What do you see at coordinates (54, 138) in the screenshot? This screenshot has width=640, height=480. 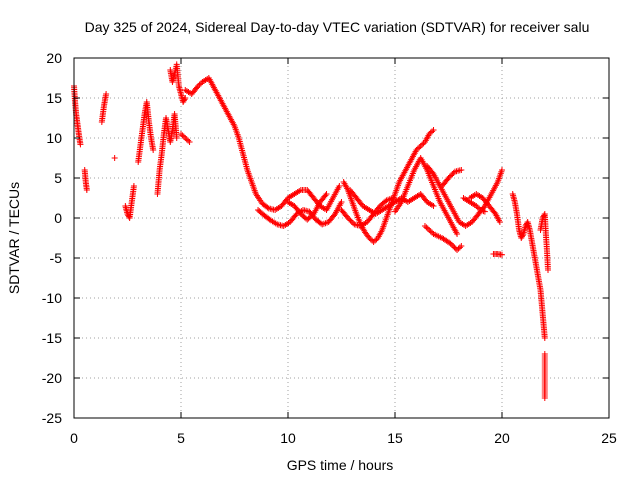 I see `y-tick-label: 10` at bounding box center [54, 138].